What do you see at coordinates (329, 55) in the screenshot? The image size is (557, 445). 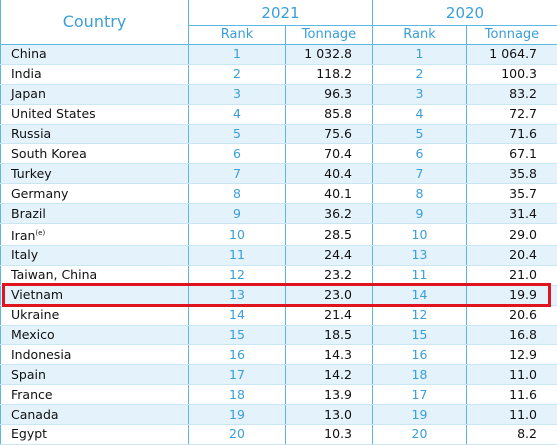 I see `tonnage: 1 032.8` at bounding box center [329, 55].